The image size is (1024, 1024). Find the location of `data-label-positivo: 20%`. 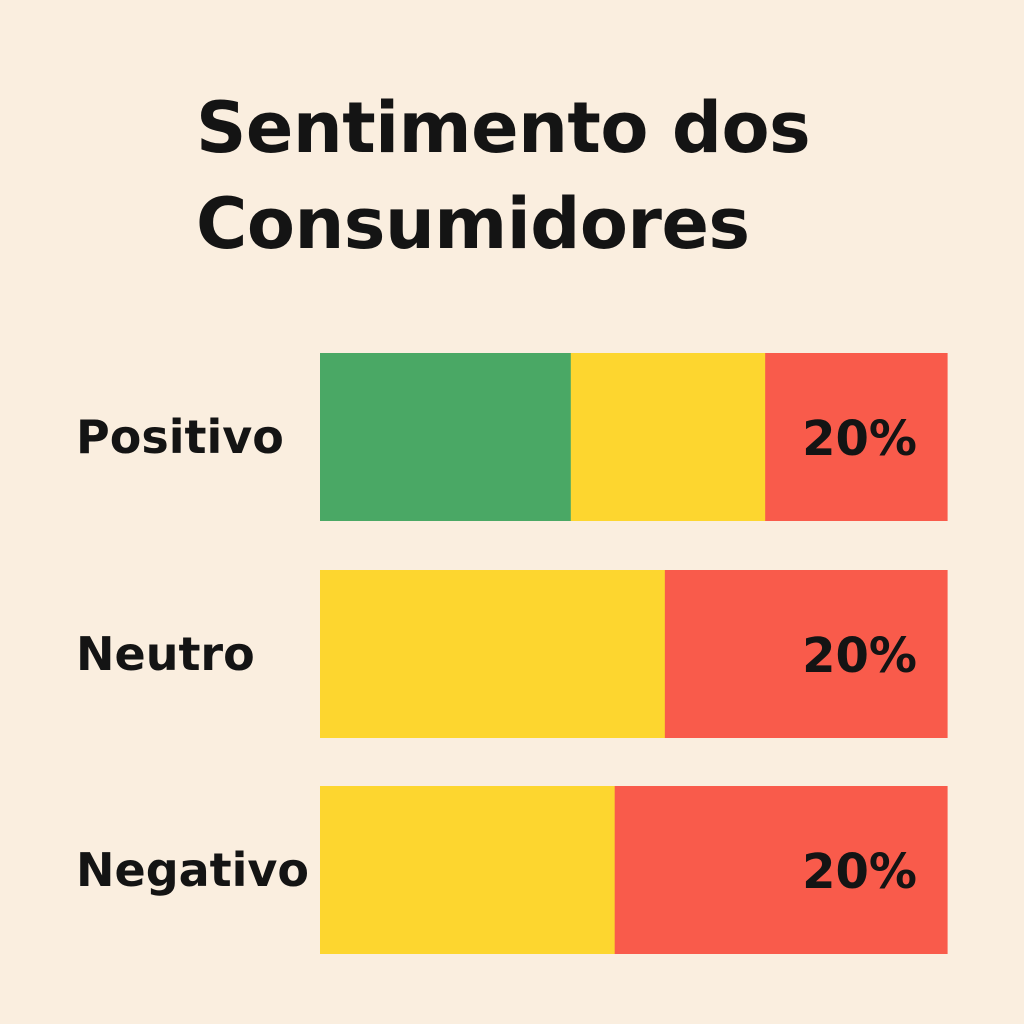

data-label-positivo: 20% is located at coordinates (859, 439).